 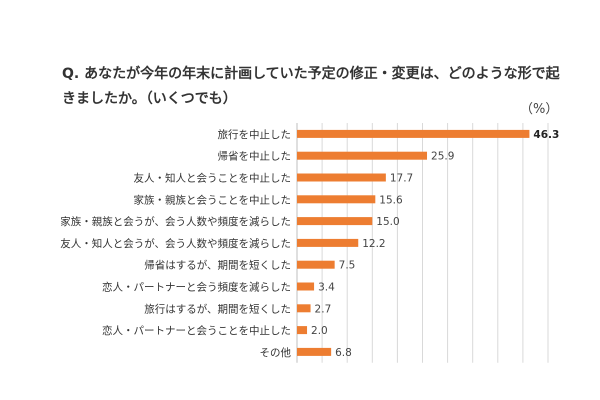 What do you see at coordinates (196, 330) in the screenshot?
I see `category-label: 恋人・パートナーと会うことを中止した` at bounding box center [196, 330].